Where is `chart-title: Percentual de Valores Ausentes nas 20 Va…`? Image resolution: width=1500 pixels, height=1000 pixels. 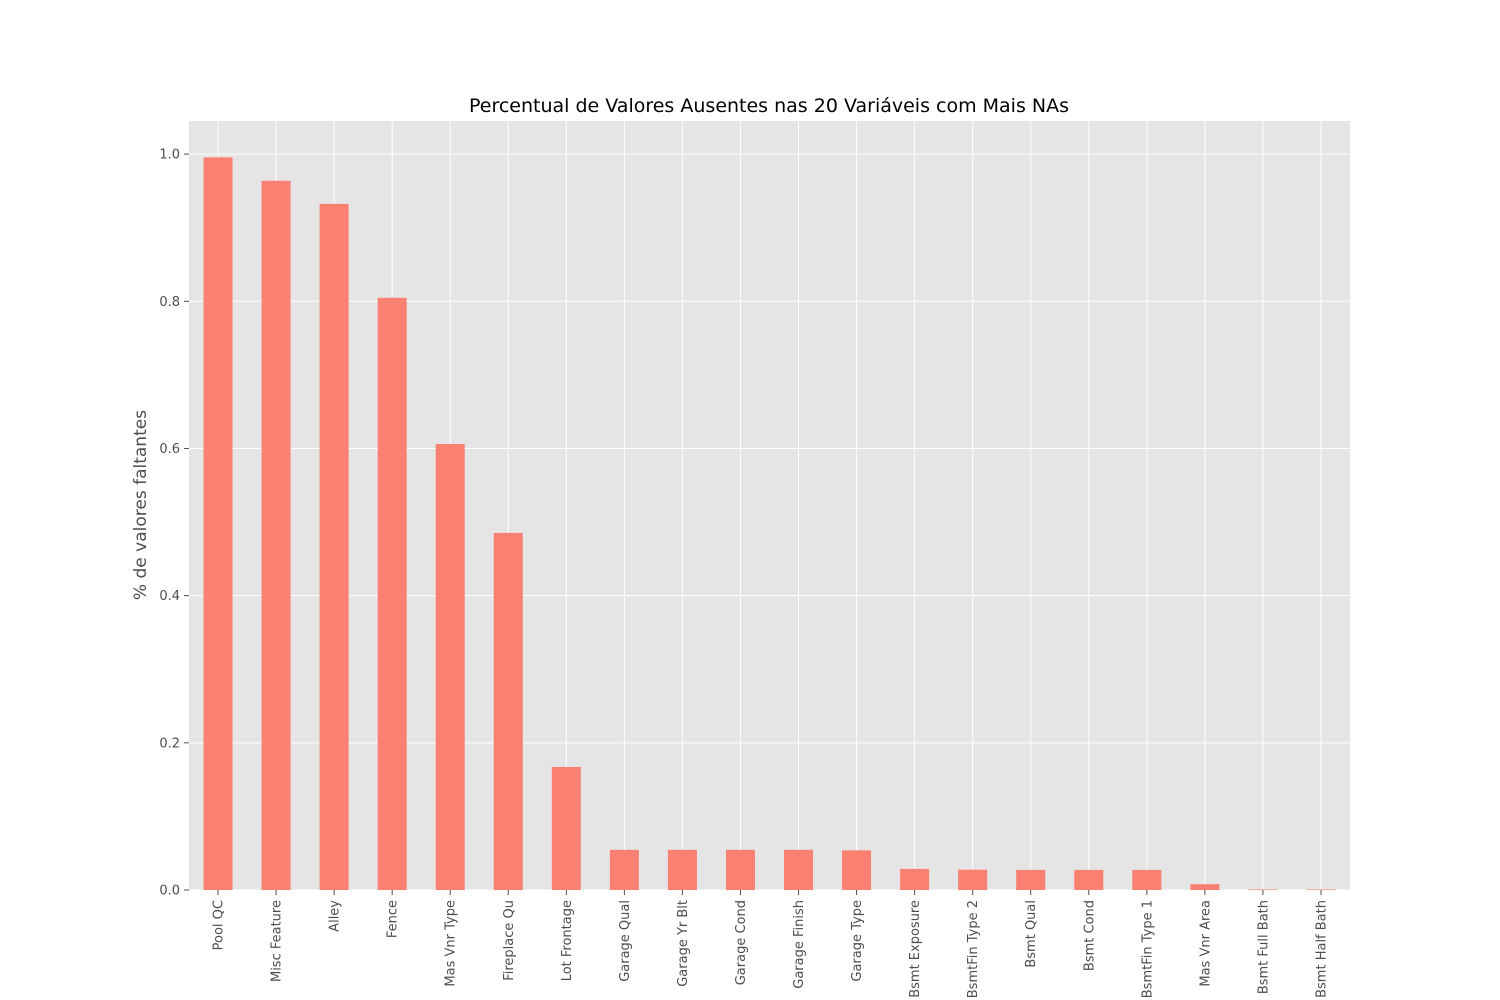
chart-title: Percentual de Valores Ausentes nas 20 Va… is located at coordinates (769, 106).